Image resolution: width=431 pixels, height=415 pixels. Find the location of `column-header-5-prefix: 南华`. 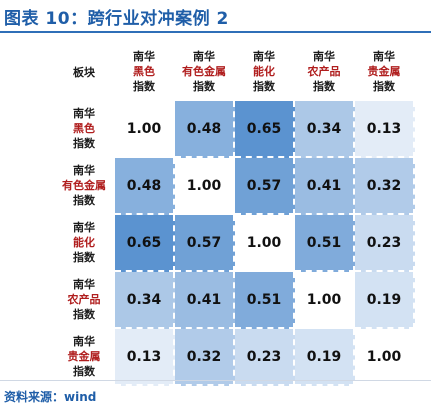

column-header-5-prefix: 南华 is located at coordinates (384, 56).